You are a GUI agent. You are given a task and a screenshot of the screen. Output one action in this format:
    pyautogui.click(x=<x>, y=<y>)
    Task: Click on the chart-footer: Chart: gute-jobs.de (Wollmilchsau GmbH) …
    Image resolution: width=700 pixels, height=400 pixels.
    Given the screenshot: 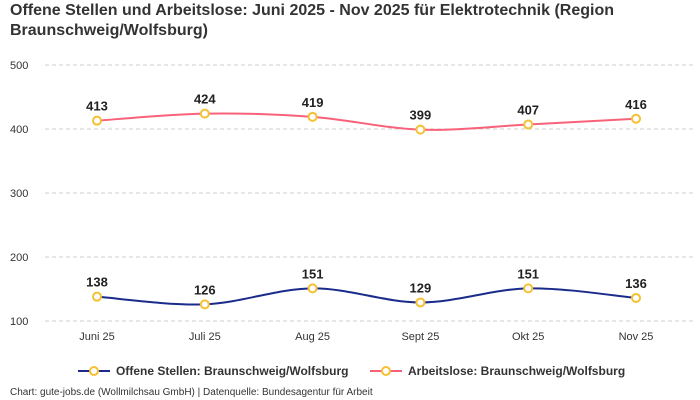 What is the action you would take?
    pyautogui.click(x=191, y=392)
    